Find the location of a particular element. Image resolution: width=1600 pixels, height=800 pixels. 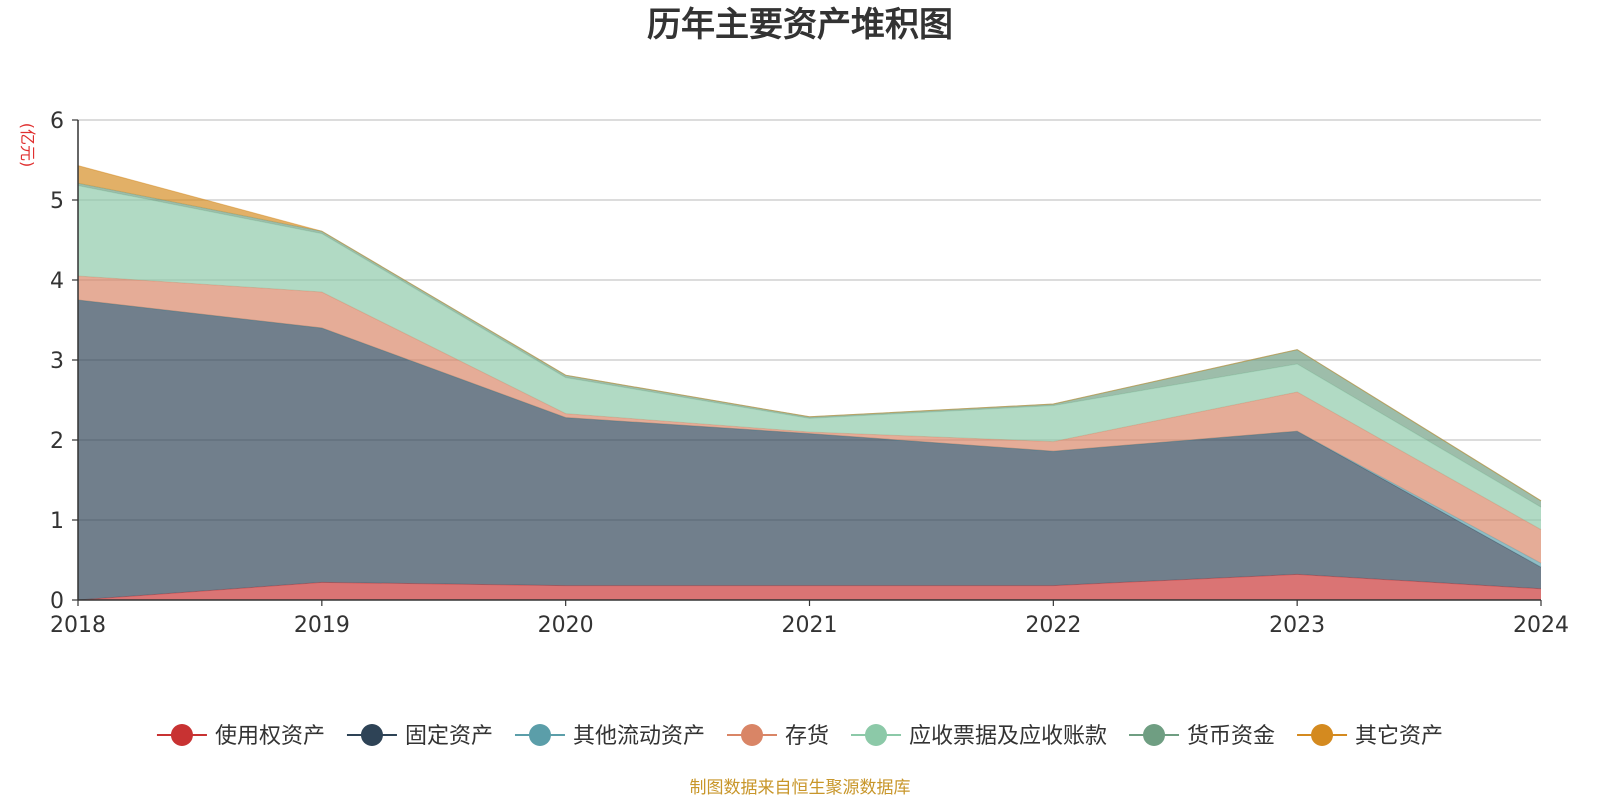

x-tick-label: 2022 is located at coordinates (1053, 625).